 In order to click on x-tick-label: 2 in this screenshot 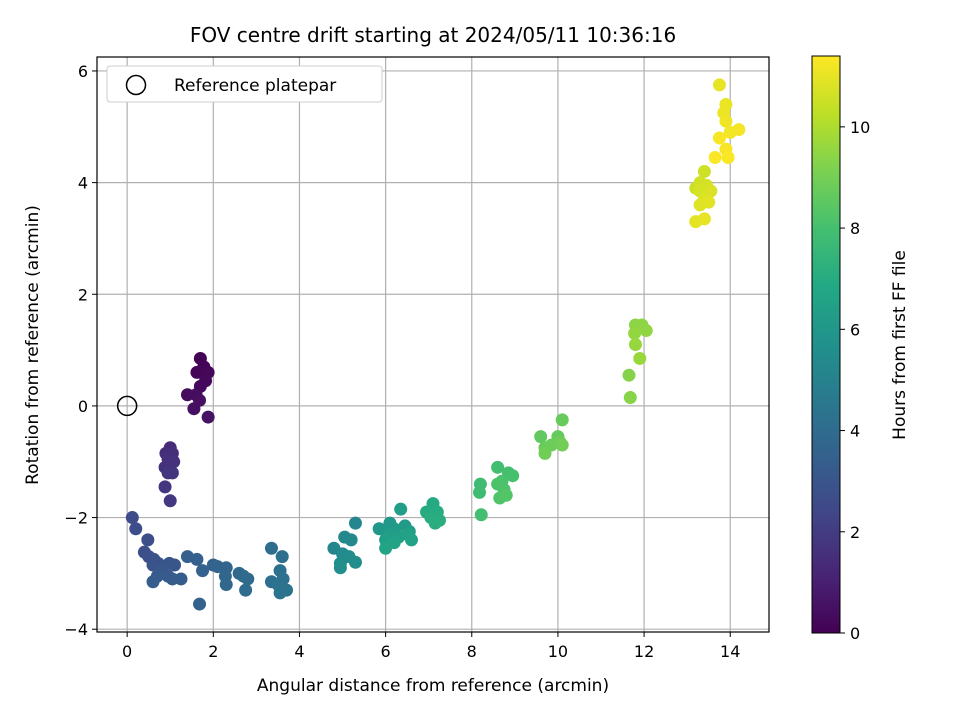, I will do `click(213, 651)`.